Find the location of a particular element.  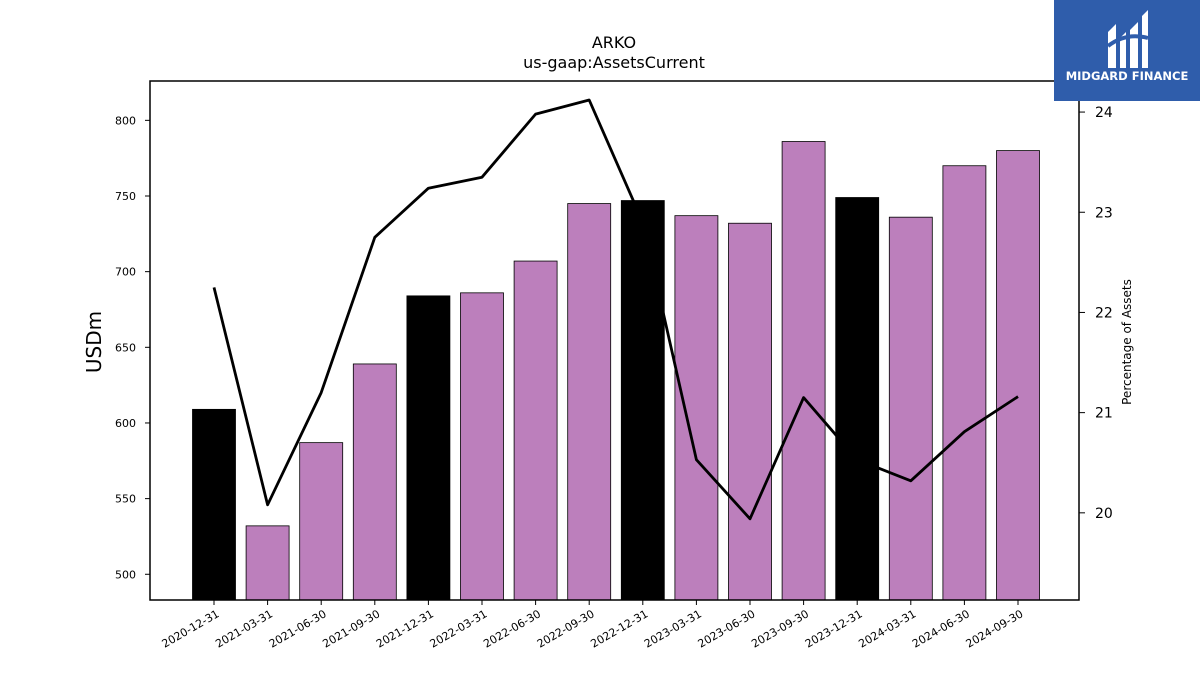

x-tick-label: 2021-12-31 is located at coordinates (405, 628).